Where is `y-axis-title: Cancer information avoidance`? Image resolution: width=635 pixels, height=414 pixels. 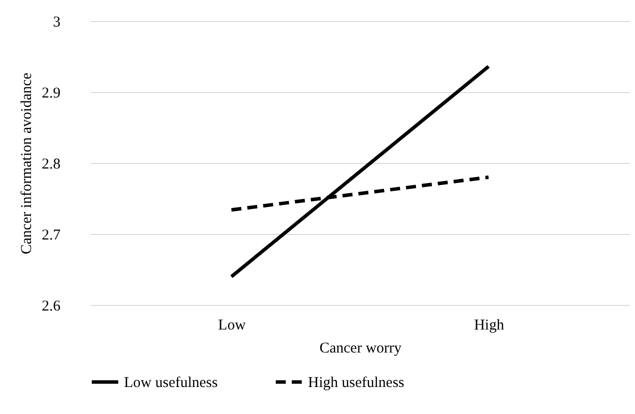
y-axis-title: Cancer information avoidance is located at coordinates (26, 163).